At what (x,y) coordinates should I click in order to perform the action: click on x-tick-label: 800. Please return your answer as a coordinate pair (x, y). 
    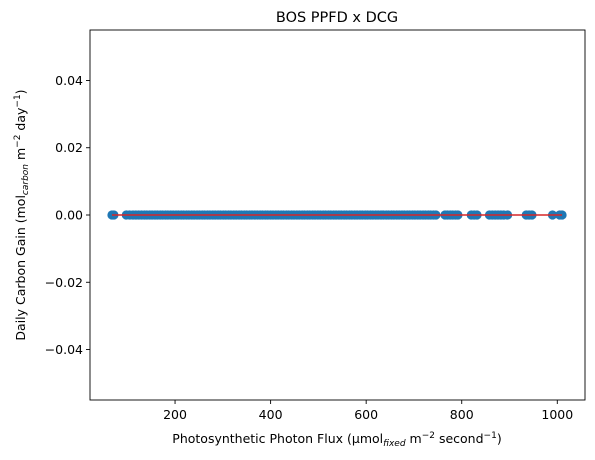
    Looking at the image, I should click on (462, 414).